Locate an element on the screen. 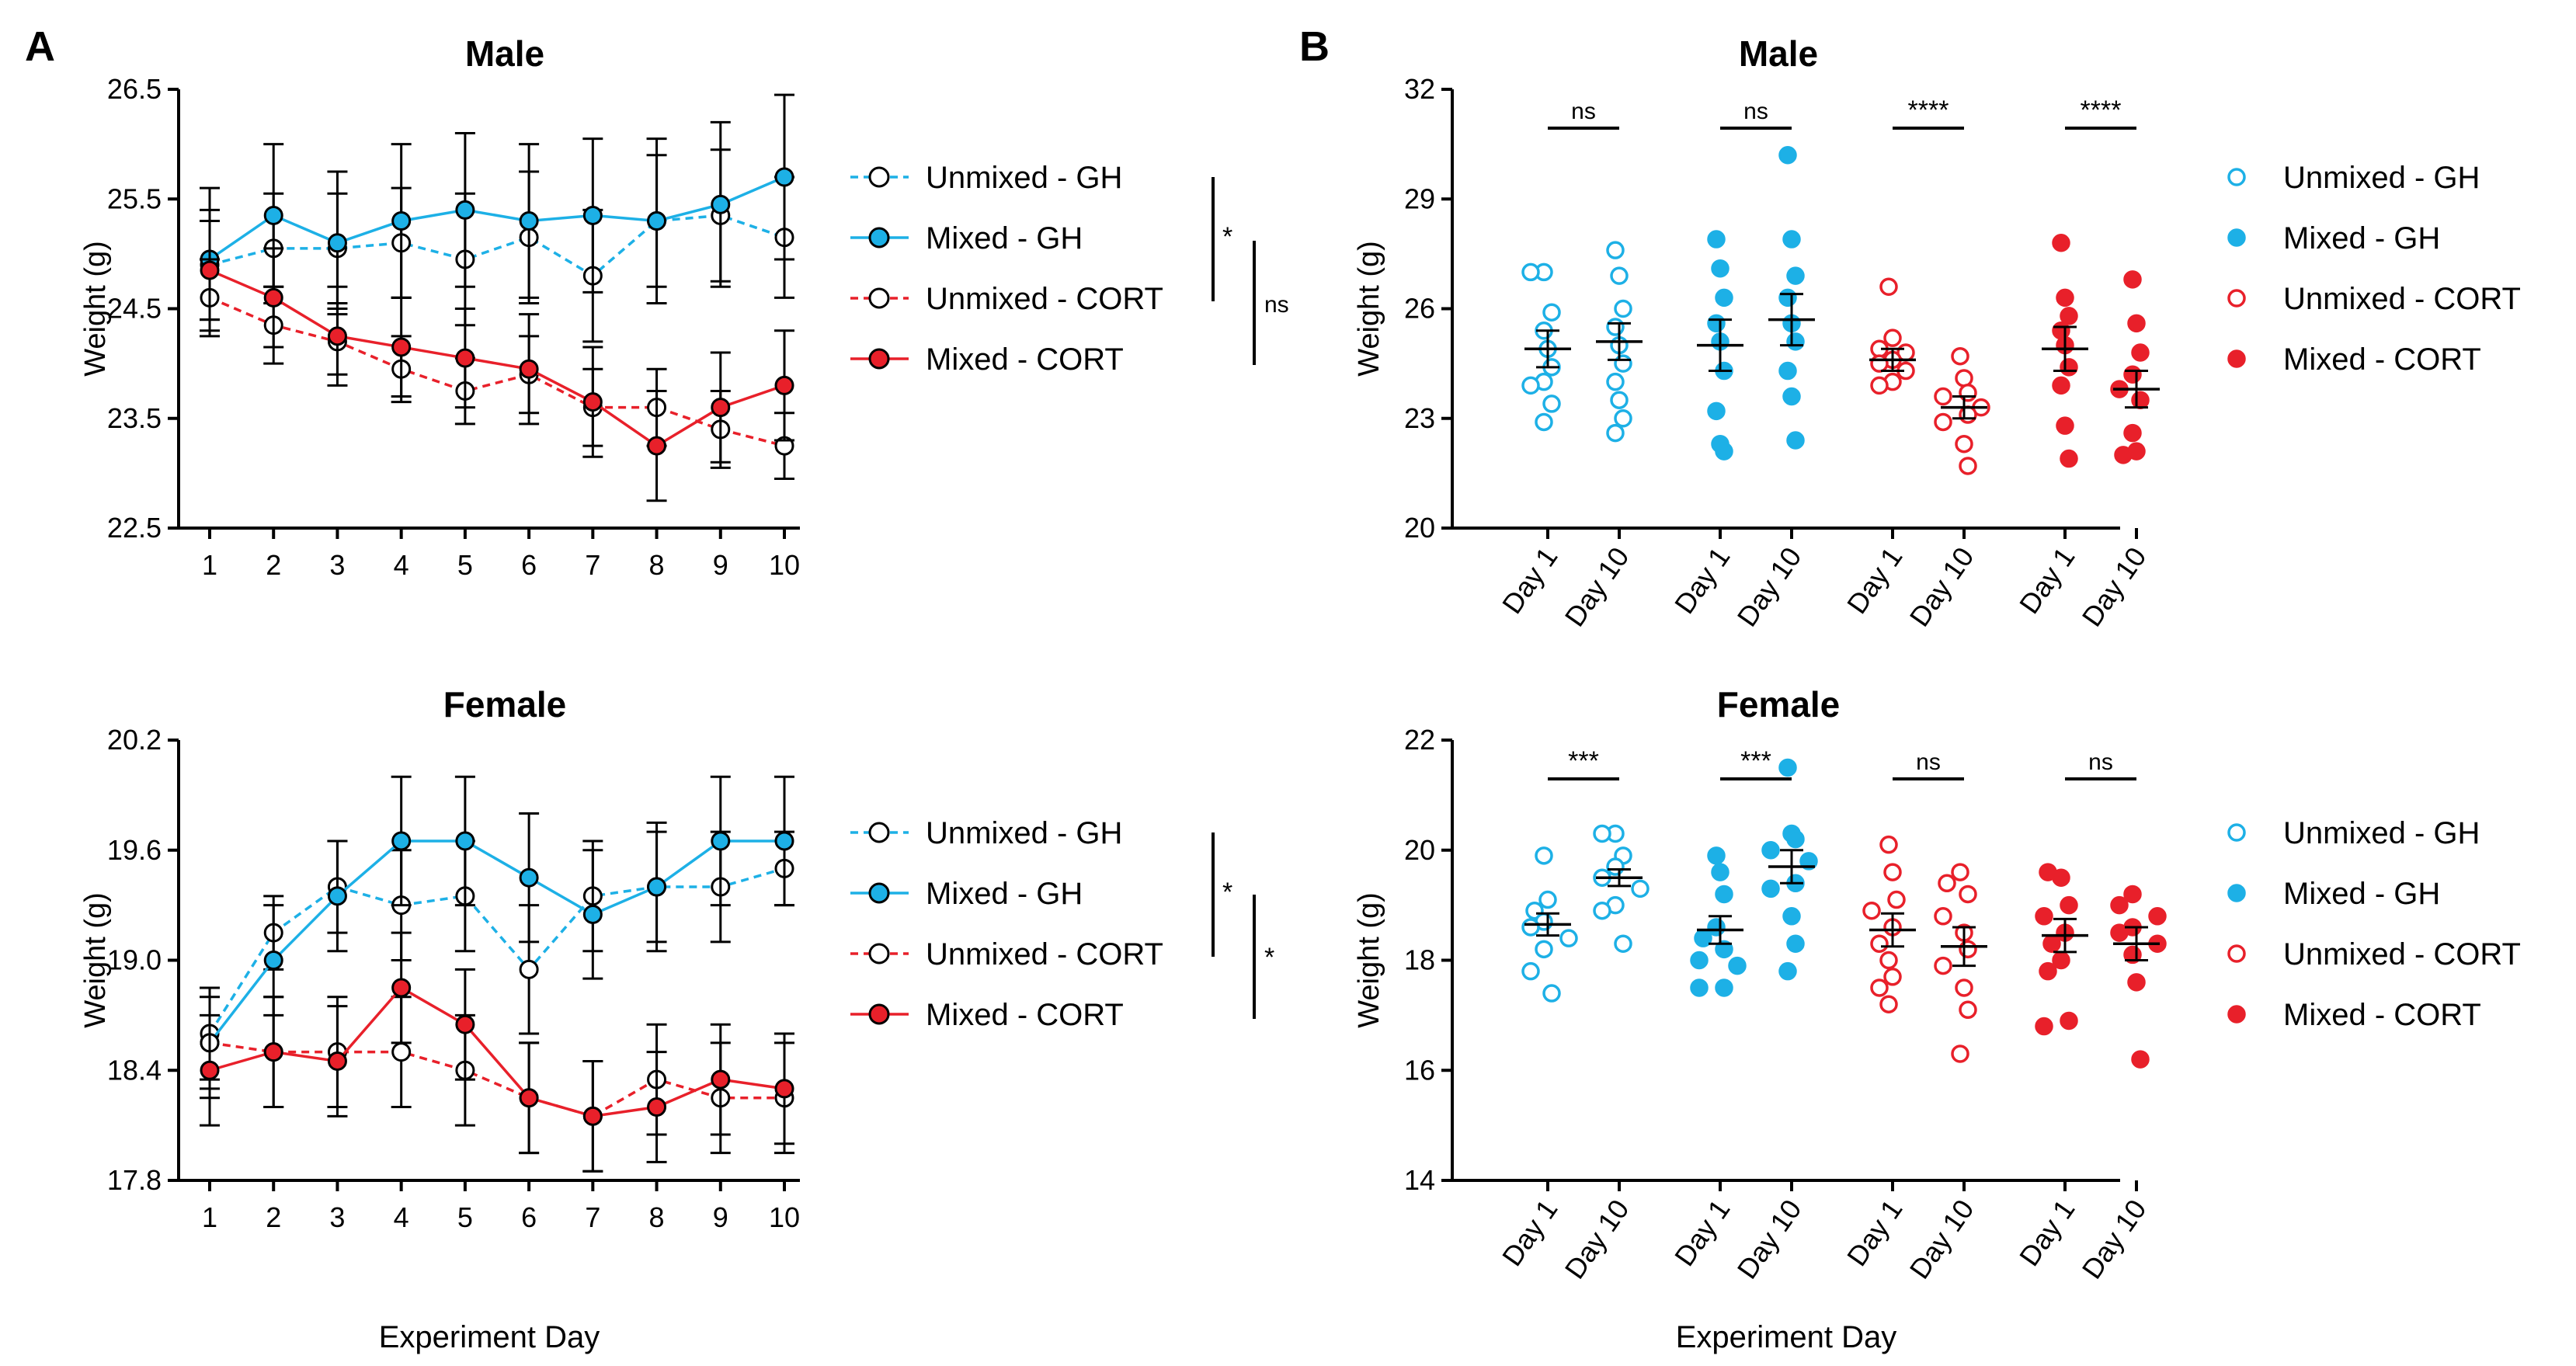 This screenshot has height=1366, width=2576. y-tick-label: 20.2 is located at coordinates (134, 740).